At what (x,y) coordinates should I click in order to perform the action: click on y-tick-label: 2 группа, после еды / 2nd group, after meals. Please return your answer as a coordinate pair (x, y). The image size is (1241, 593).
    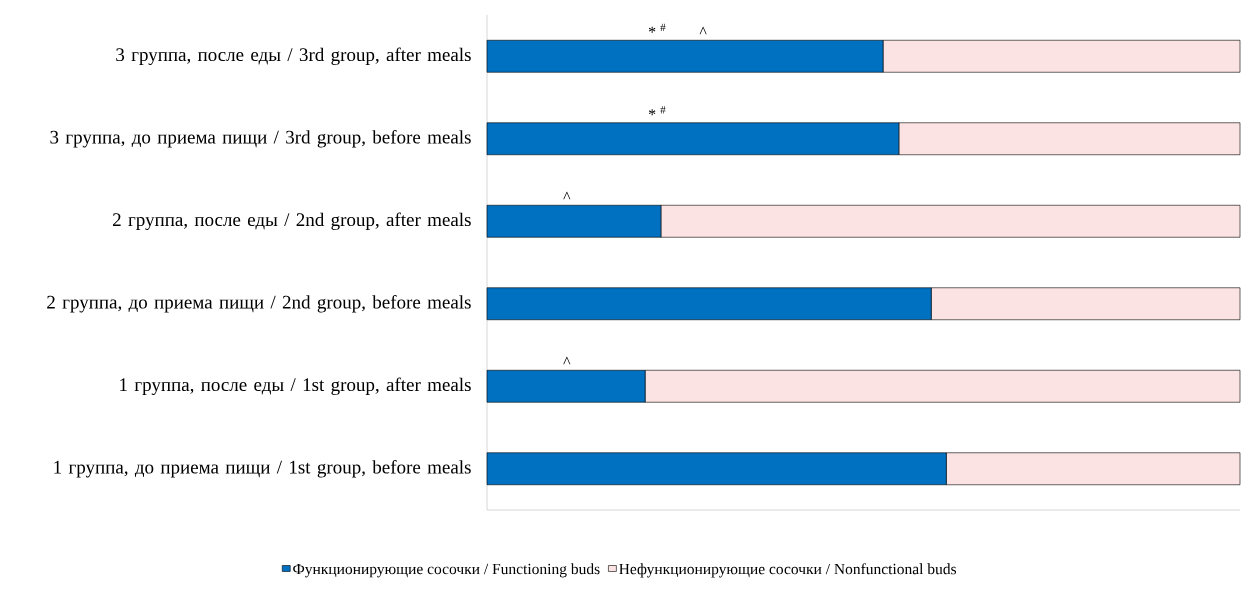
    Looking at the image, I should click on (292, 221).